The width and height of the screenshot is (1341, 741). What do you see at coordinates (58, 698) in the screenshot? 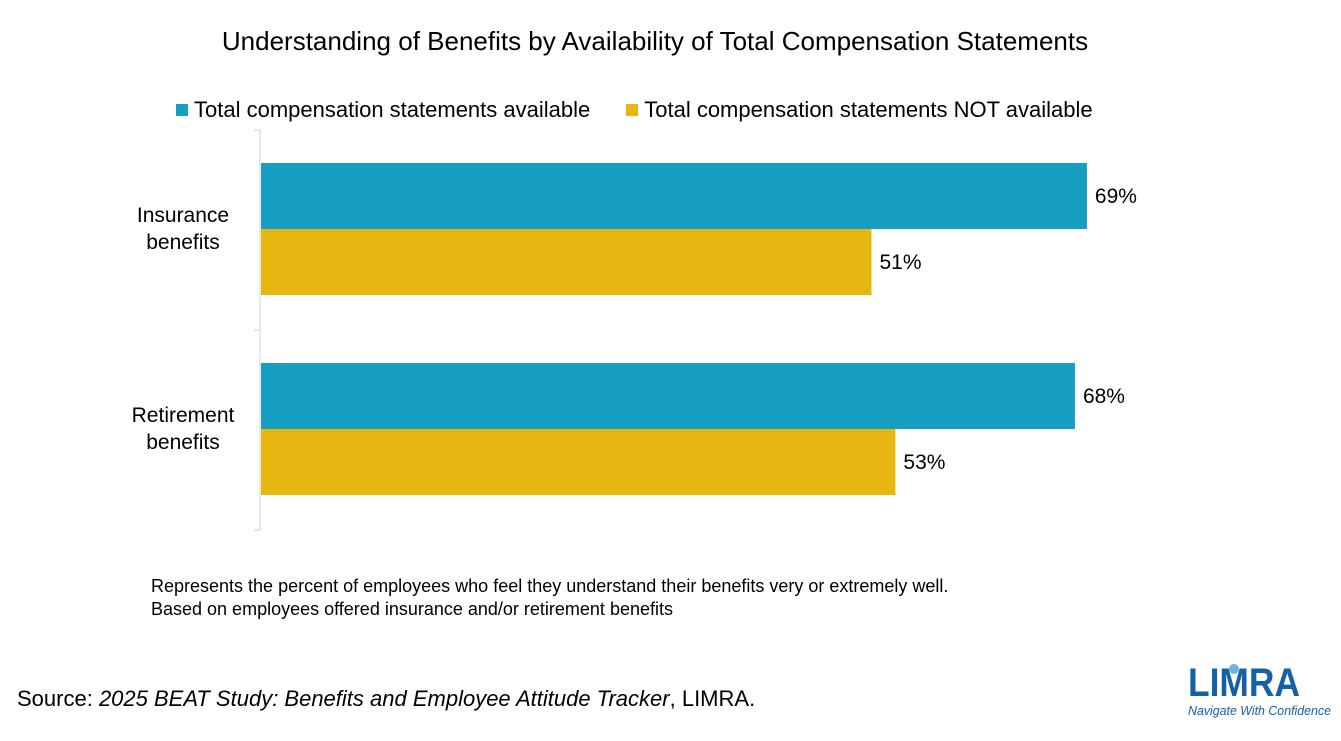
I see `source-prefix: Source:` at bounding box center [58, 698].